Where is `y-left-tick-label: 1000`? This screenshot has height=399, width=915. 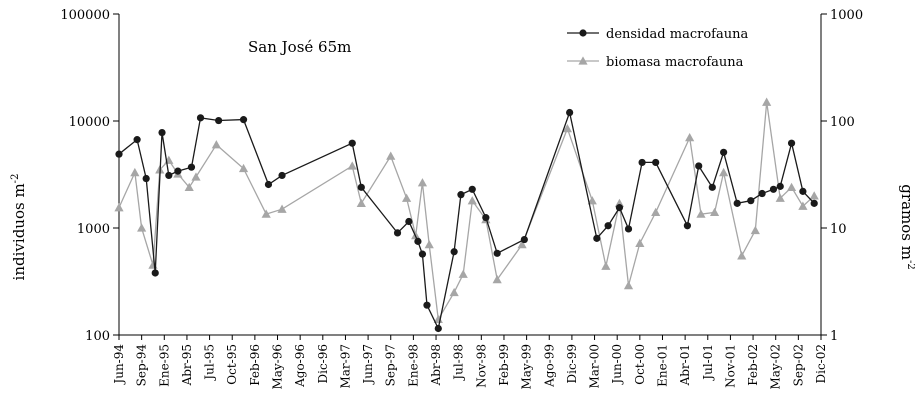
y-left-tick-label: 1000 is located at coordinates (93, 229).